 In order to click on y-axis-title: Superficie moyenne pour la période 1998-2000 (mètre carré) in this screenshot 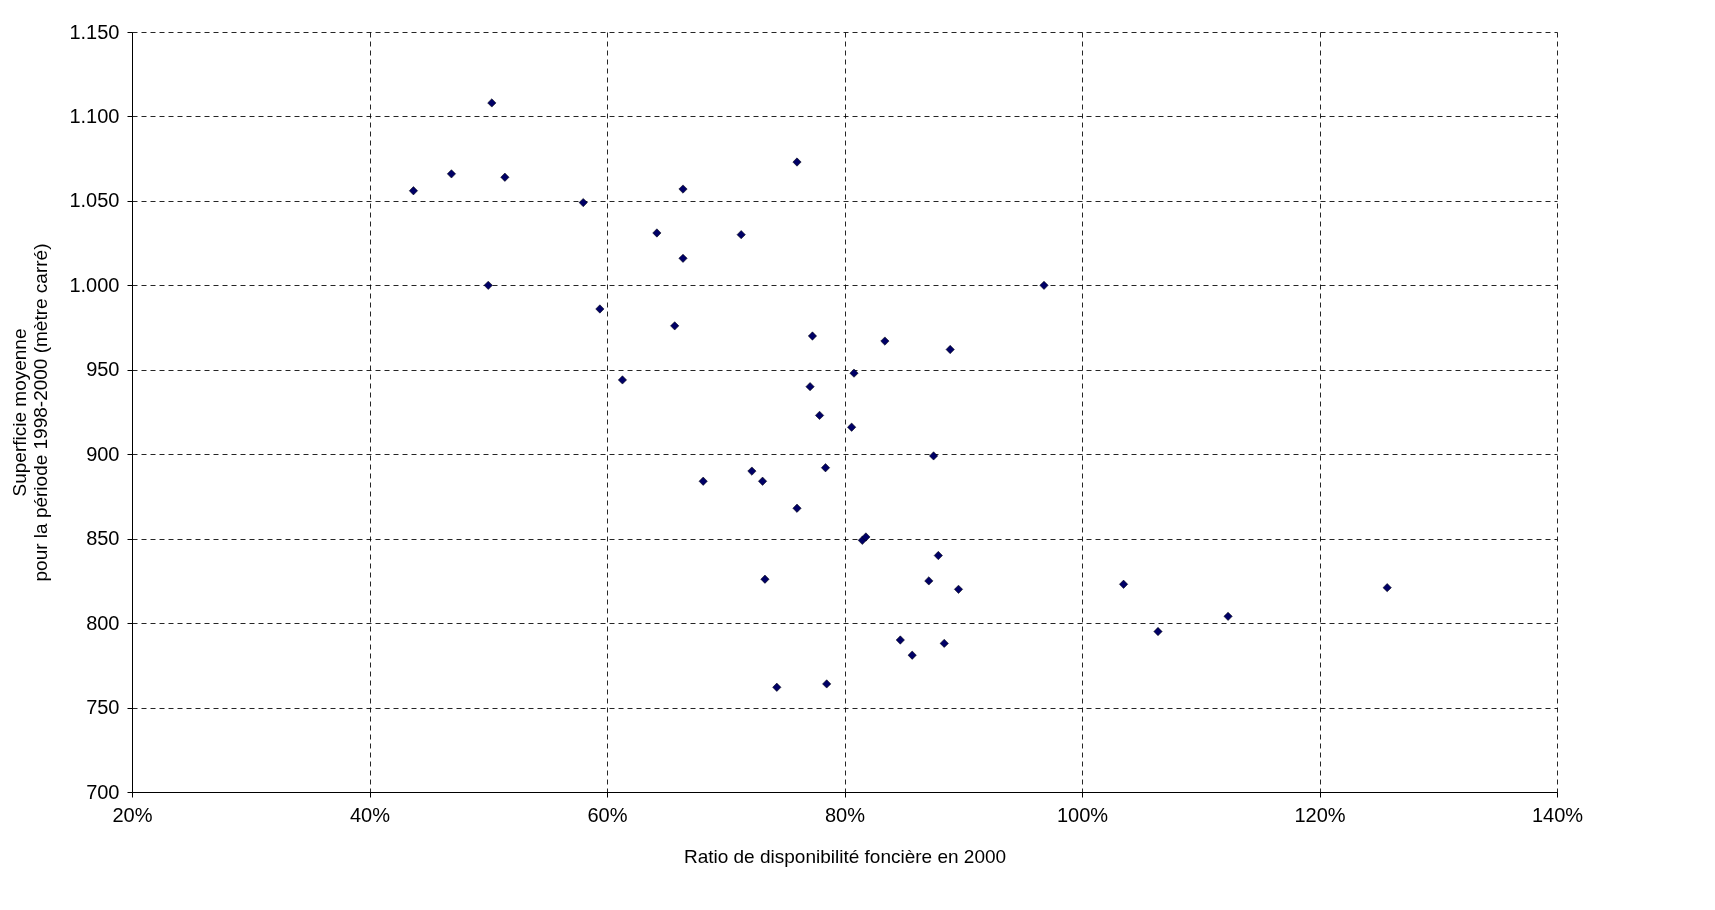, I will do `click(30, 412)`.